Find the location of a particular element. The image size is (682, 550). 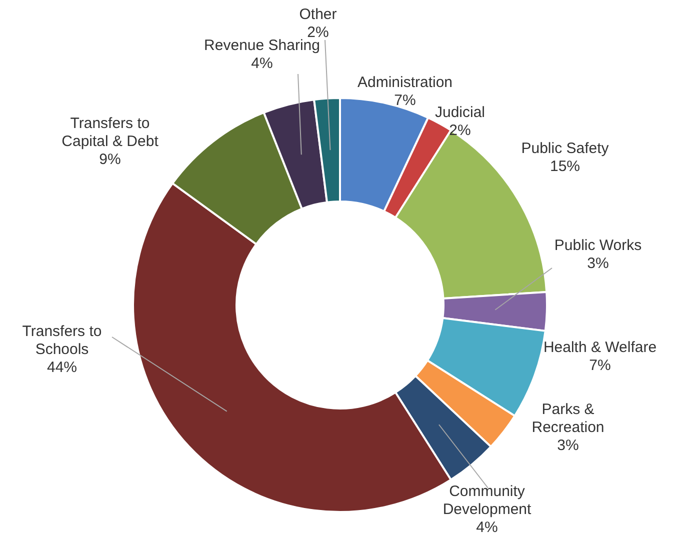

slice-label: Community Development is located at coordinates (487, 500).